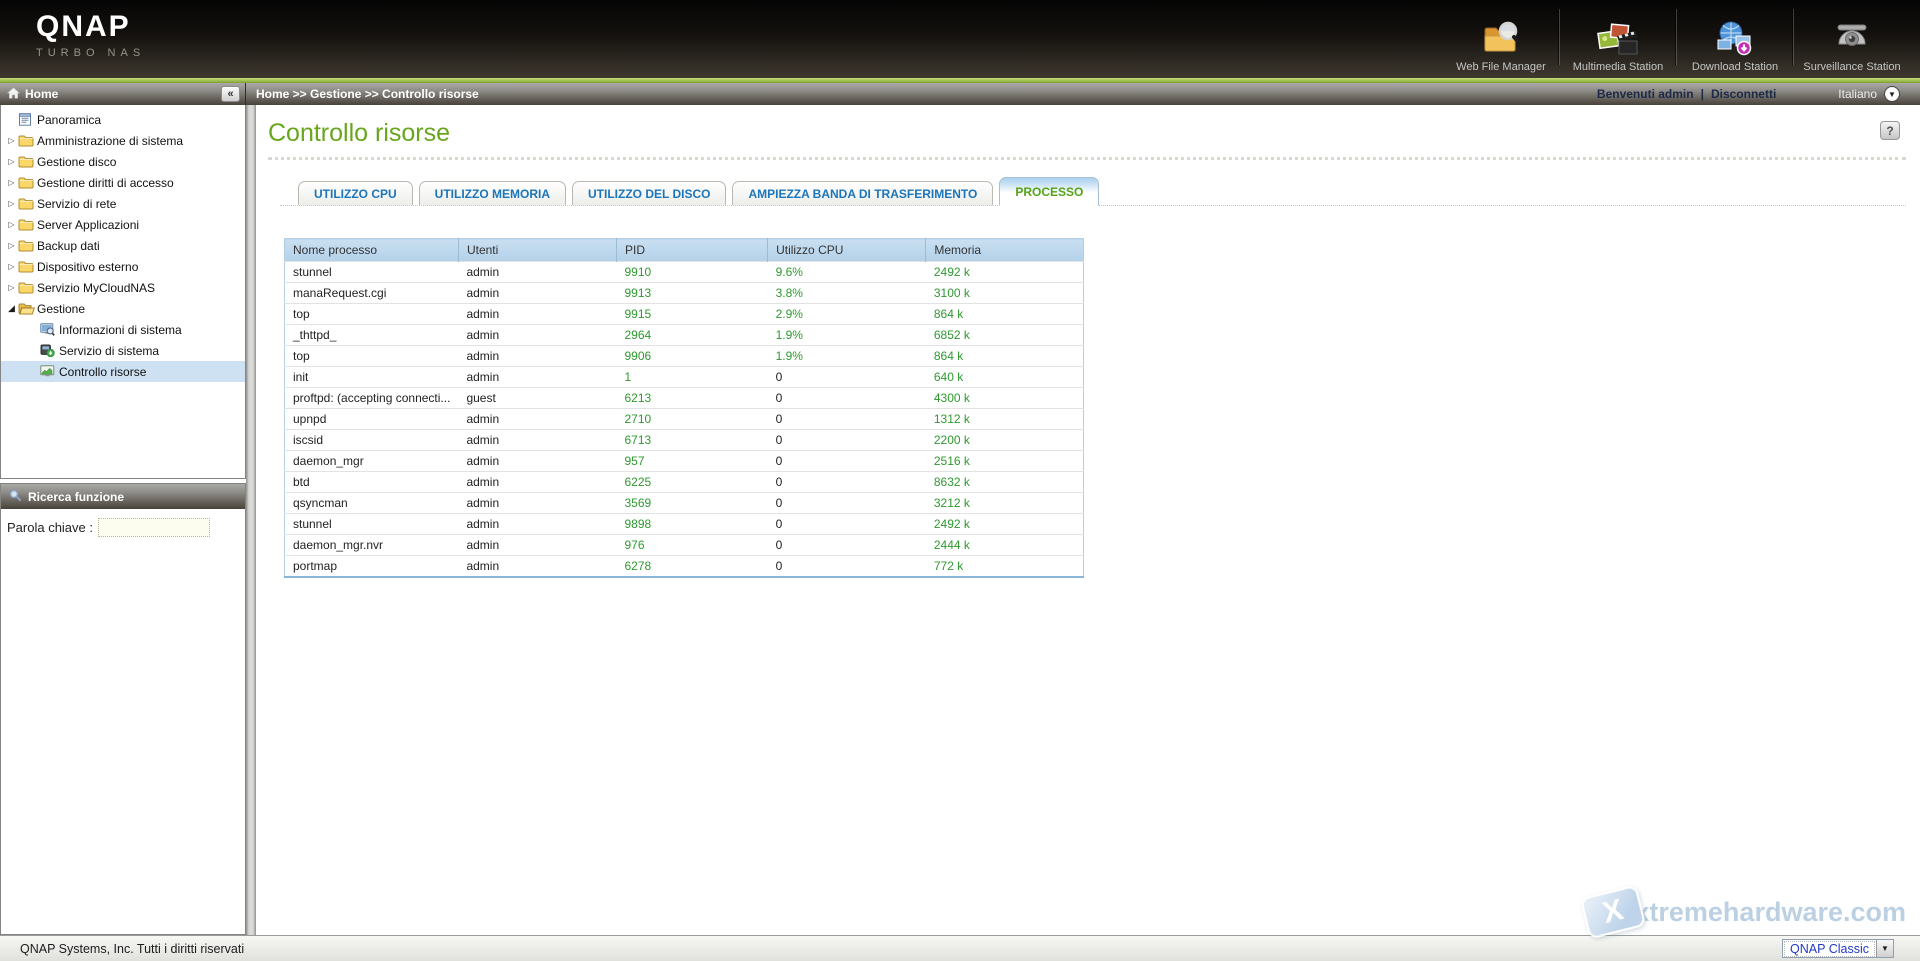 The image size is (1920, 961). I want to click on column-header-pid: PID, so click(691, 250).